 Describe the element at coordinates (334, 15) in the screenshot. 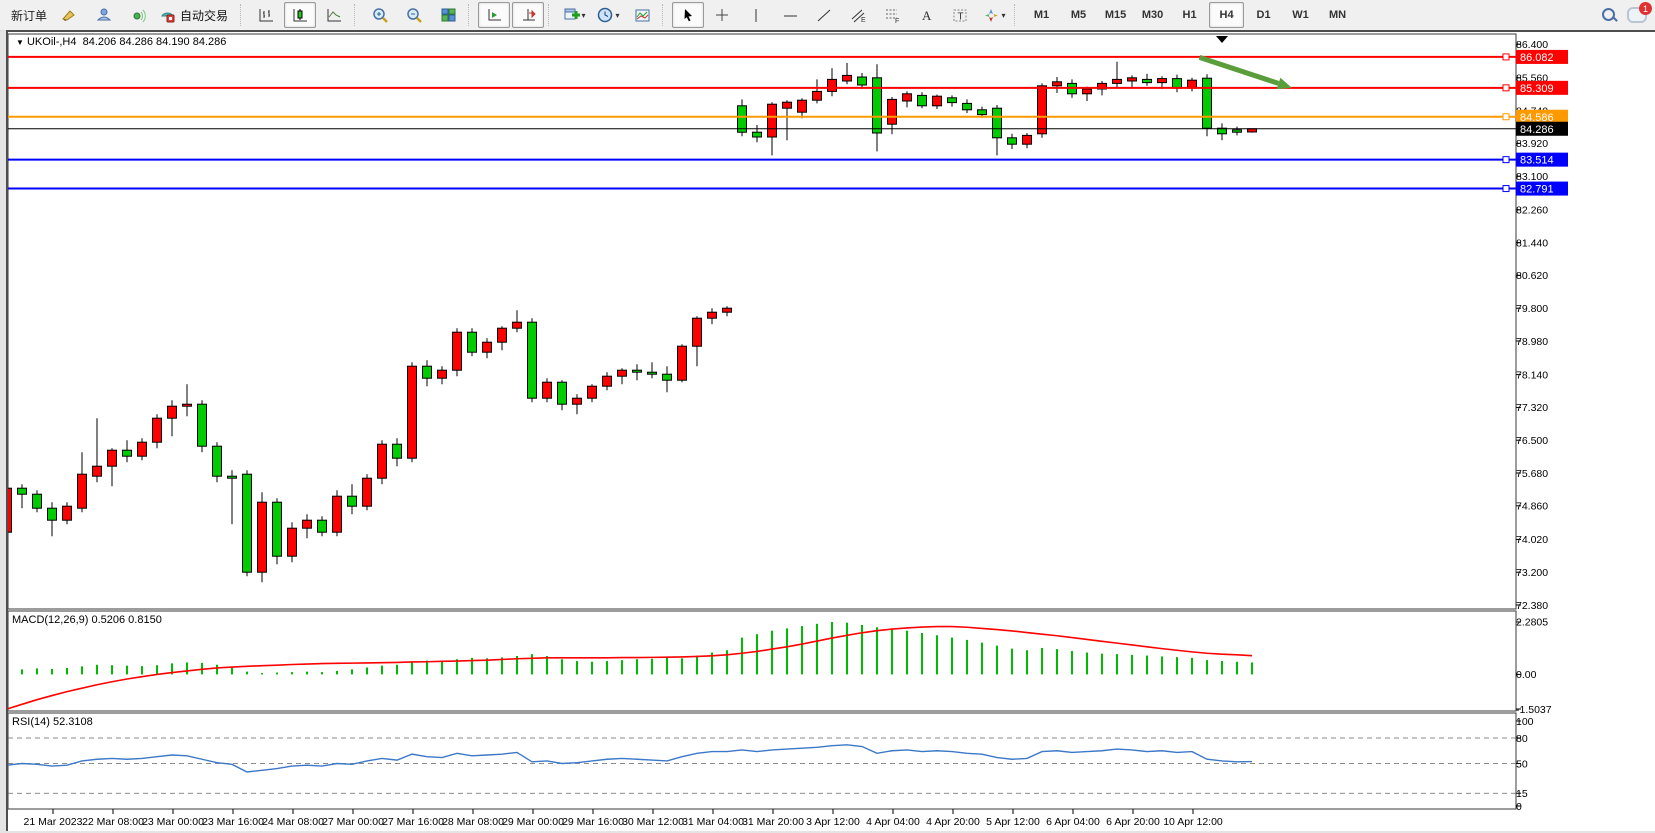

I see `line-chart-button` at that location.